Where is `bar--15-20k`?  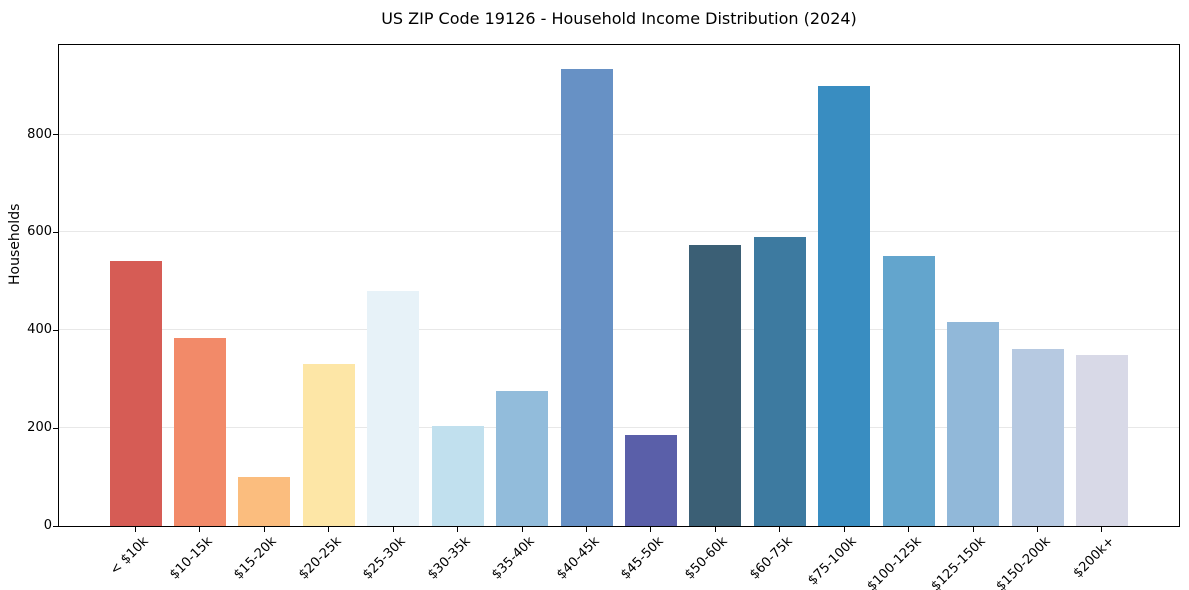
bar--15-20k is located at coordinates (264, 501).